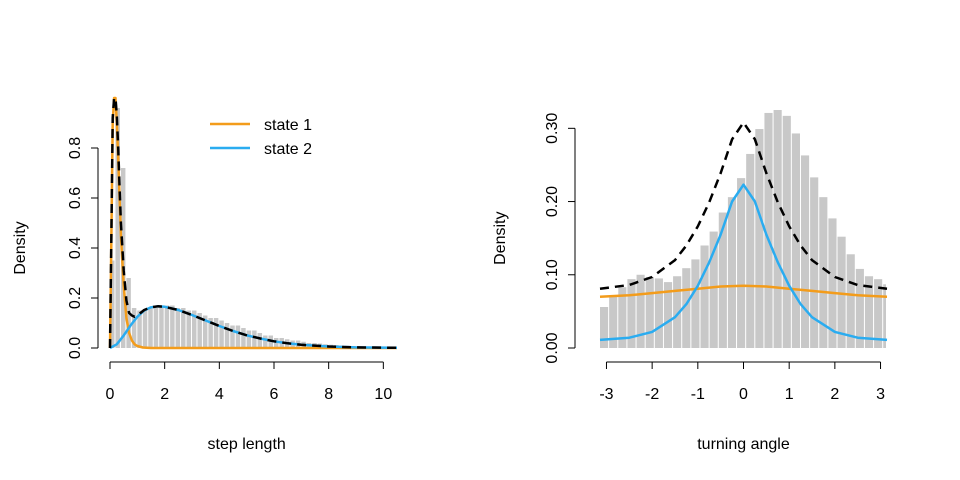 The height and width of the screenshot is (480, 960). Describe the element at coordinates (500, 237) in the screenshot. I see `turning-angle-y-label: Density` at that location.